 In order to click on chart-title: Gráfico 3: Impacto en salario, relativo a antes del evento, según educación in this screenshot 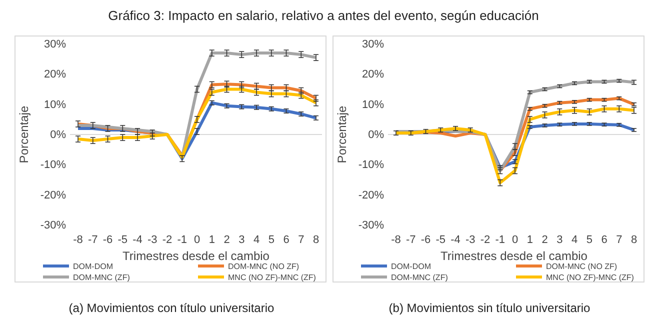, I will do `click(323, 15)`.